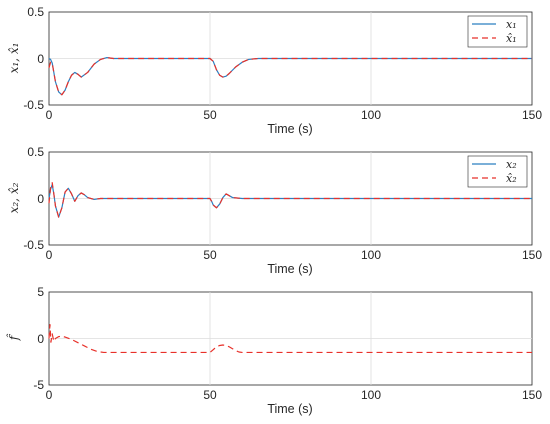  I want to click on panel-2-xtick-150: 150, so click(532, 255).